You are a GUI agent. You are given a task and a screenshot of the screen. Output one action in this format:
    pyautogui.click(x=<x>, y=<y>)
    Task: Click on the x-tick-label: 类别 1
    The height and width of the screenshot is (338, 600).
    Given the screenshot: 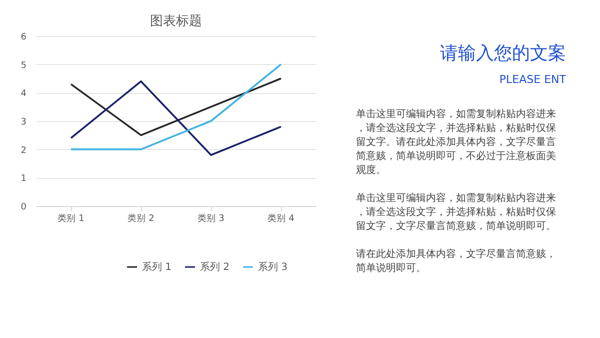 What is the action you would take?
    pyautogui.click(x=71, y=218)
    